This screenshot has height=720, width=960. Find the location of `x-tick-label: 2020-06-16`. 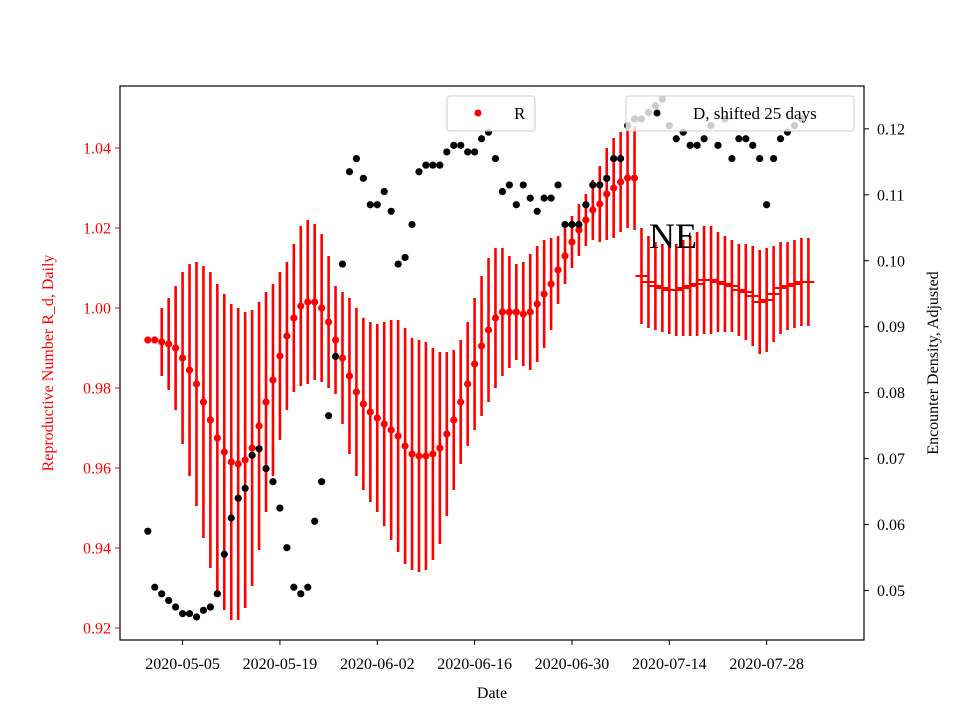

x-tick-label: 2020-06-16 is located at coordinates (474, 664).